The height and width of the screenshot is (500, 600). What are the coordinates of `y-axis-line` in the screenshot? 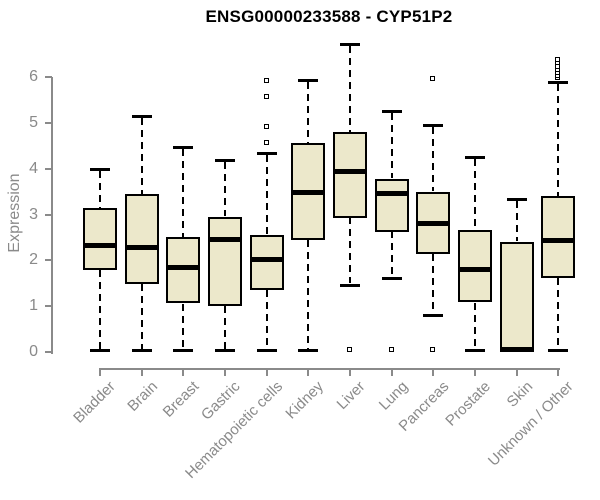 It's located at (52, 215).